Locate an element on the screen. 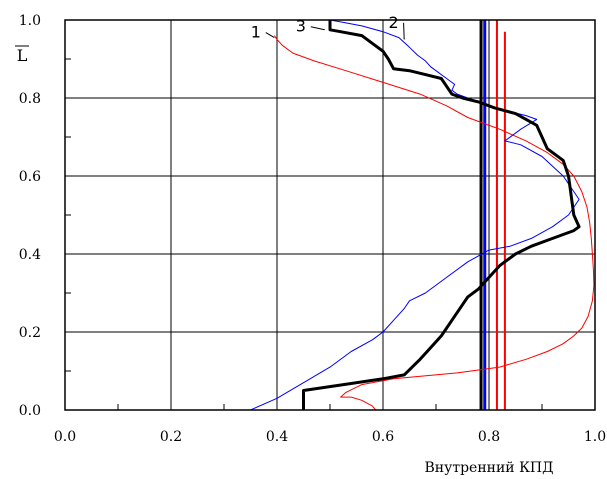 The width and height of the screenshot is (607, 479). y-tick-labels: 0.0 0.2 0.4 0.6 0.8 1.0 is located at coordinates (30, 216).